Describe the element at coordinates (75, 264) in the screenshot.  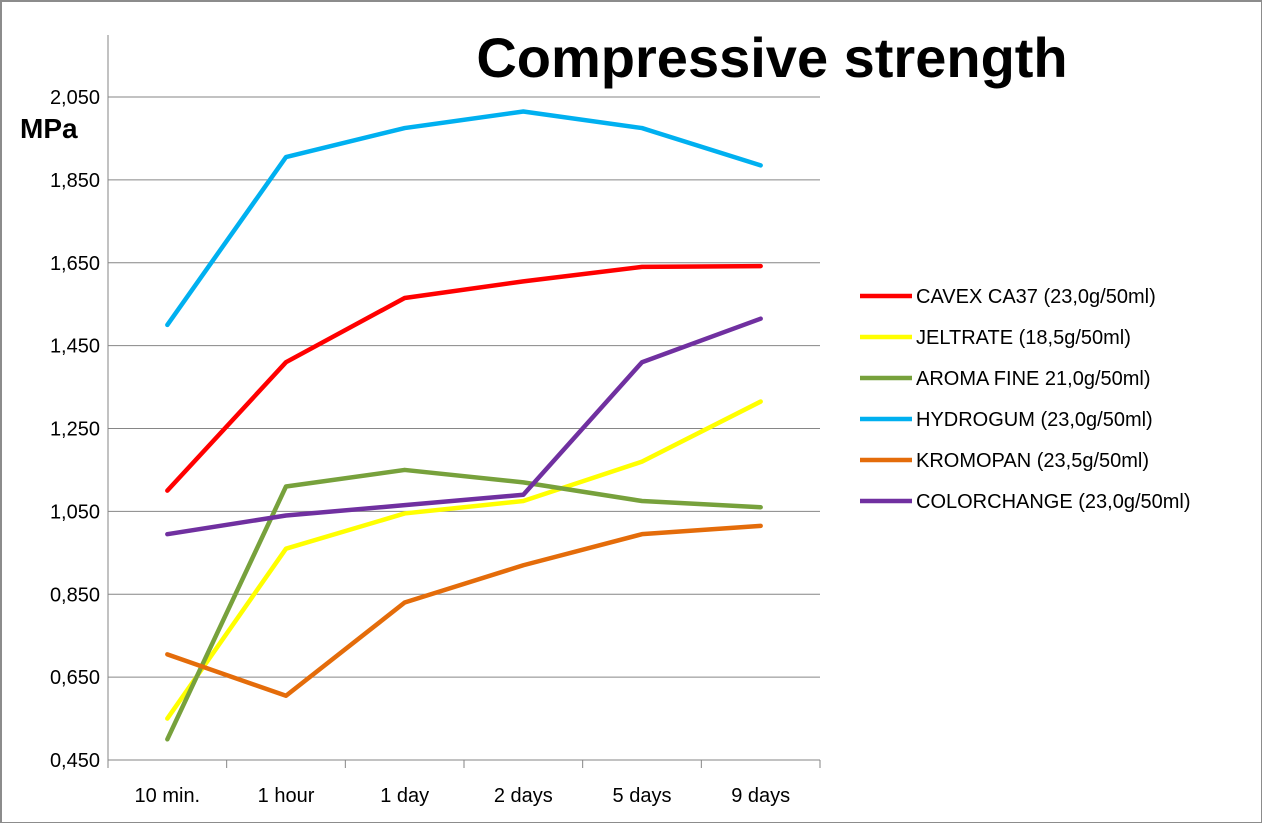
I see `y-tick-label: 1,650` at that location.